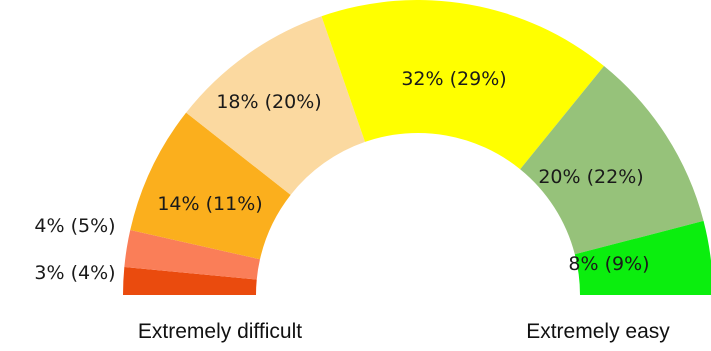 This screenshot has height=351, width=711. Describe the element at coordinates (220, 331) in the screenshot. I see `scale-label-left: Extremely difficult` at that location.